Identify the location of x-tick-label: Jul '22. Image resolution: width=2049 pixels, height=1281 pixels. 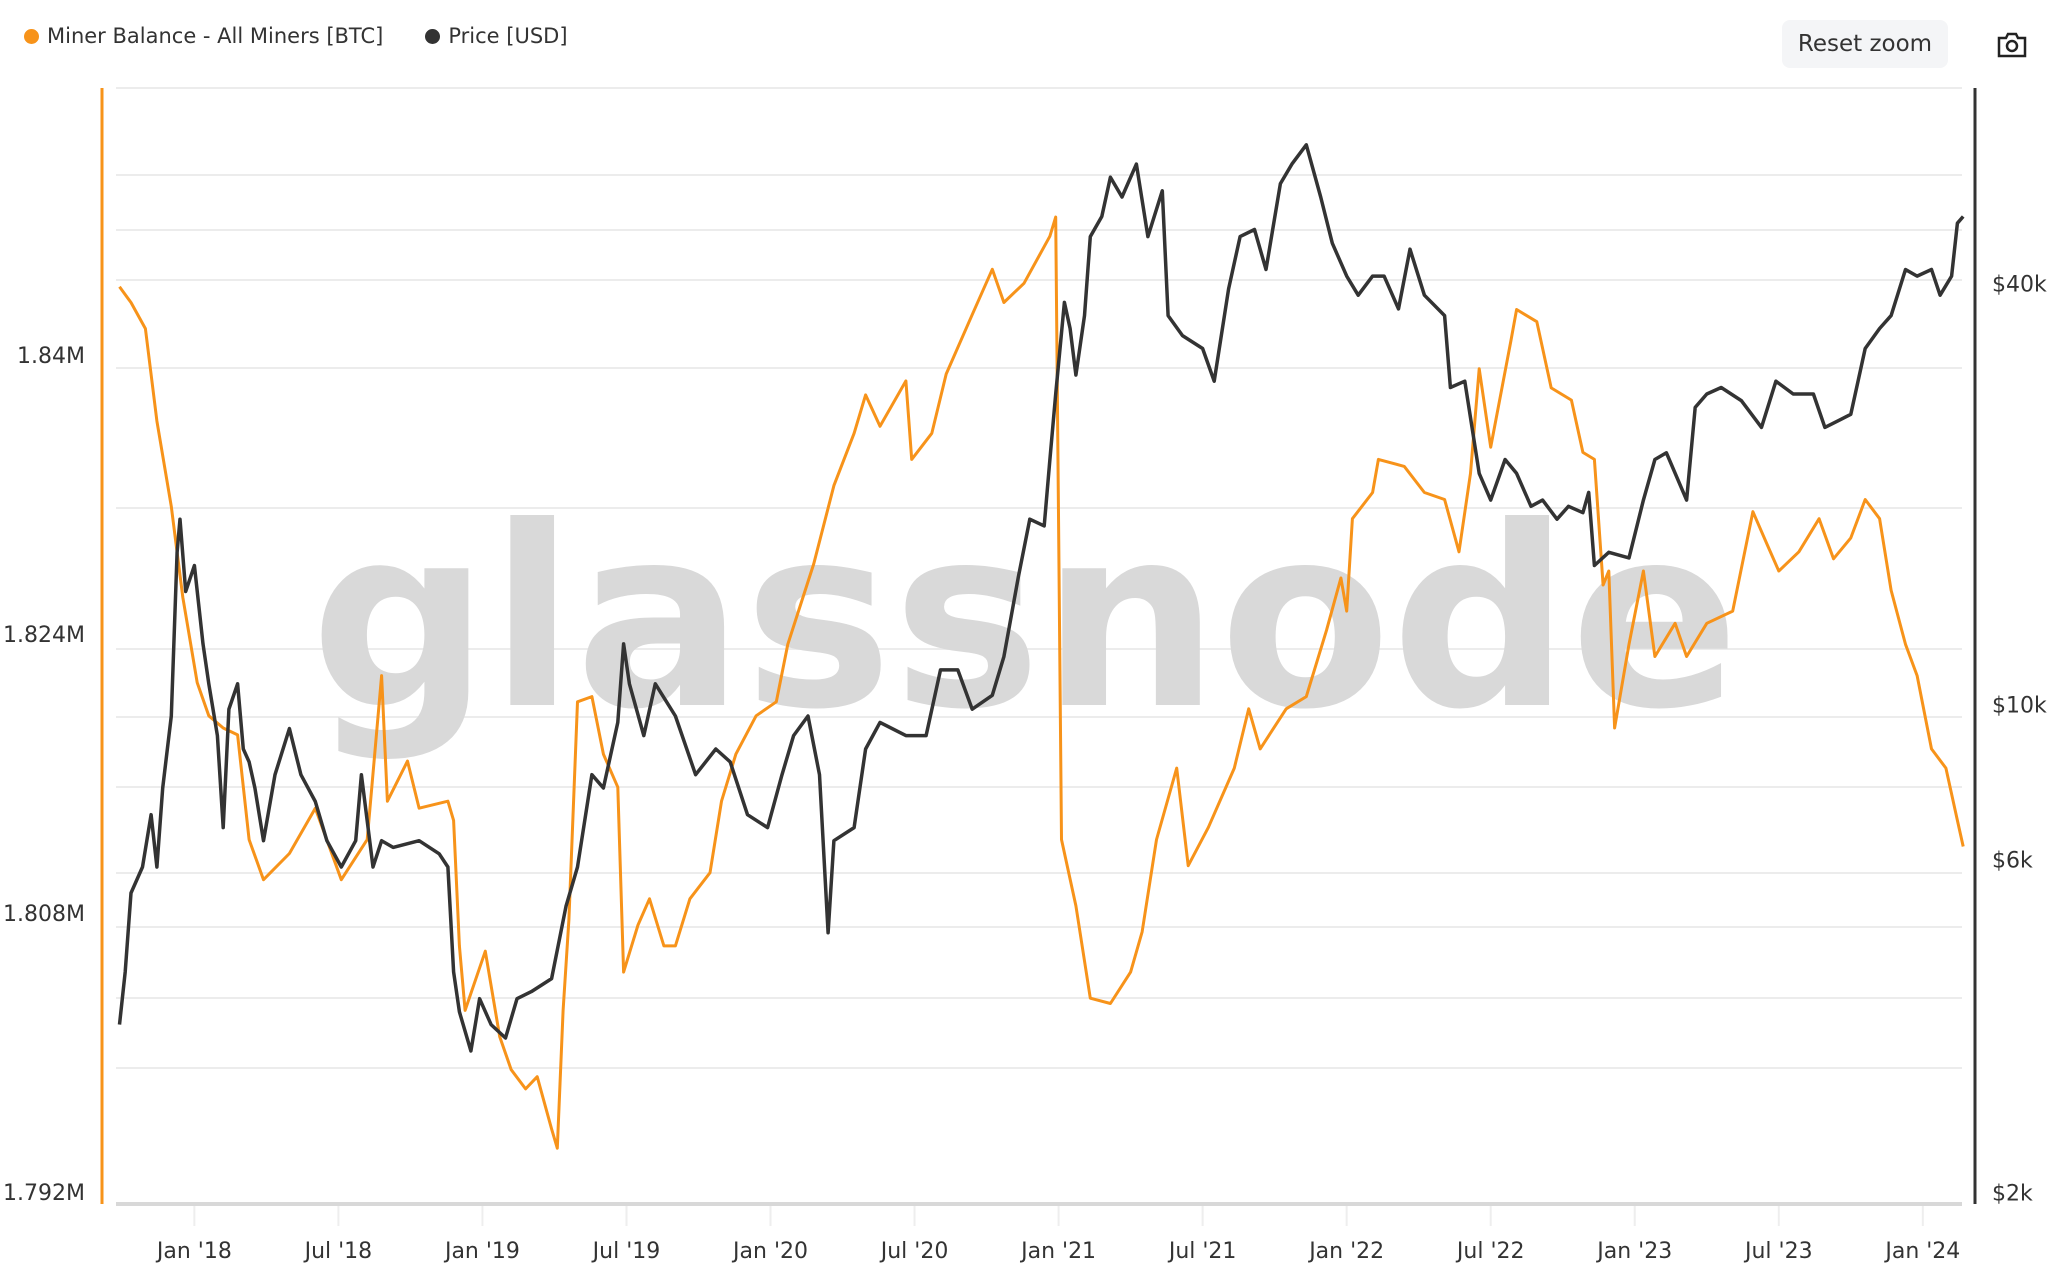
(1490, 1251).